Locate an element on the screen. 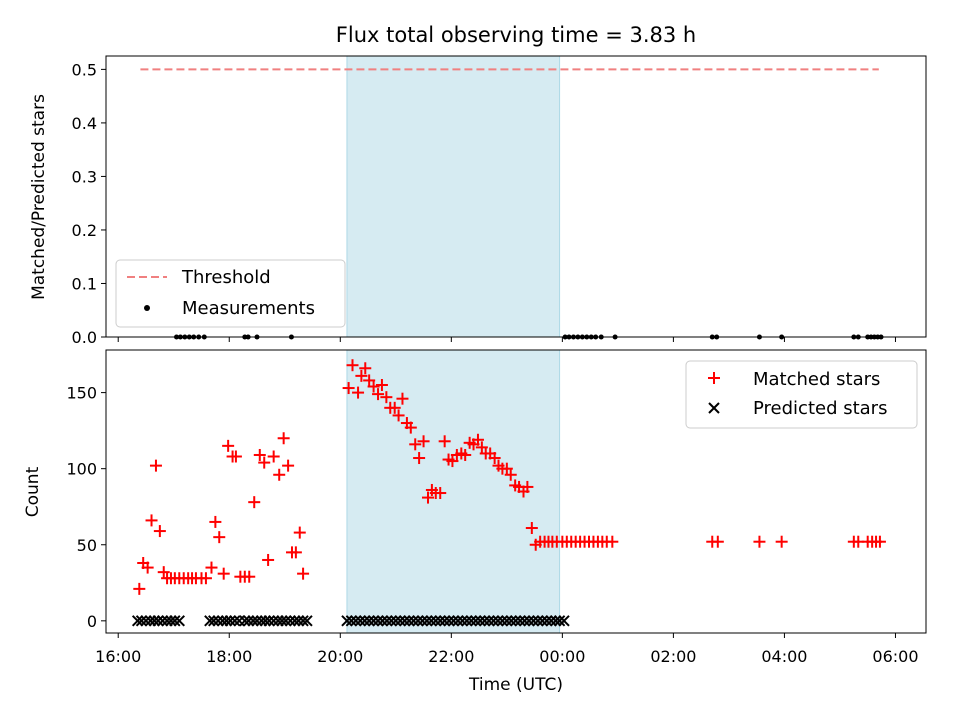 The width and height of the screenshot is (960, 720). y-tick-label: 50 is located at coordinates (87, 545).